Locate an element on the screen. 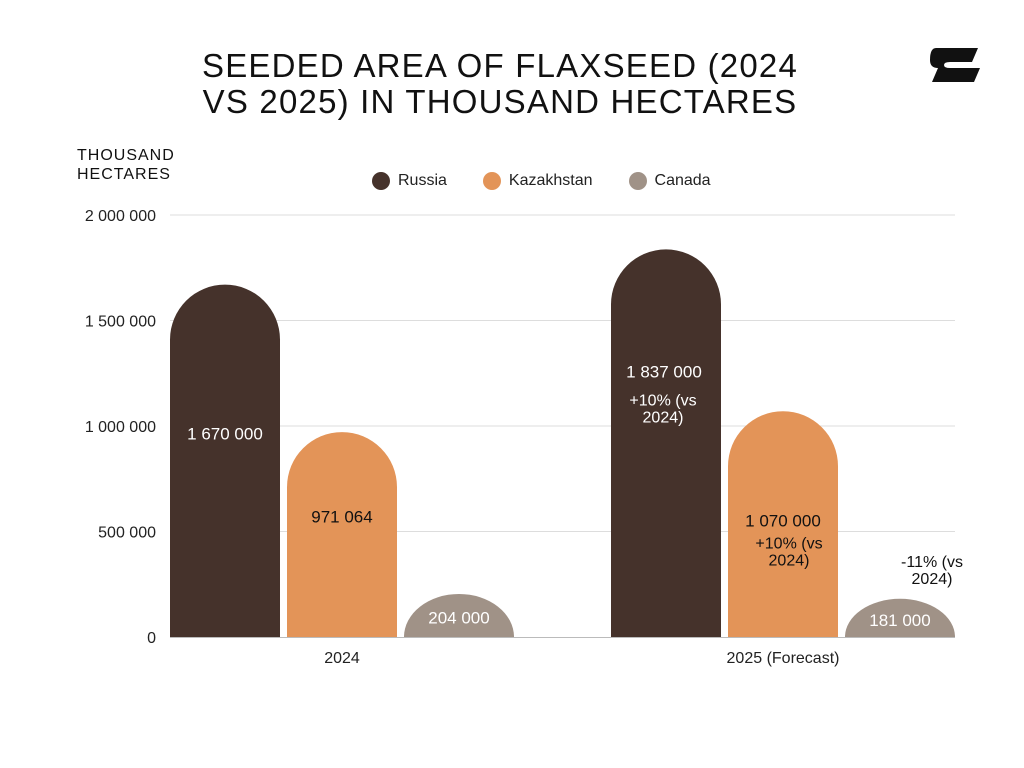 The image size is (1024, 768). y-tick-label: 1 000 000 is located at coordinates (120, 427).